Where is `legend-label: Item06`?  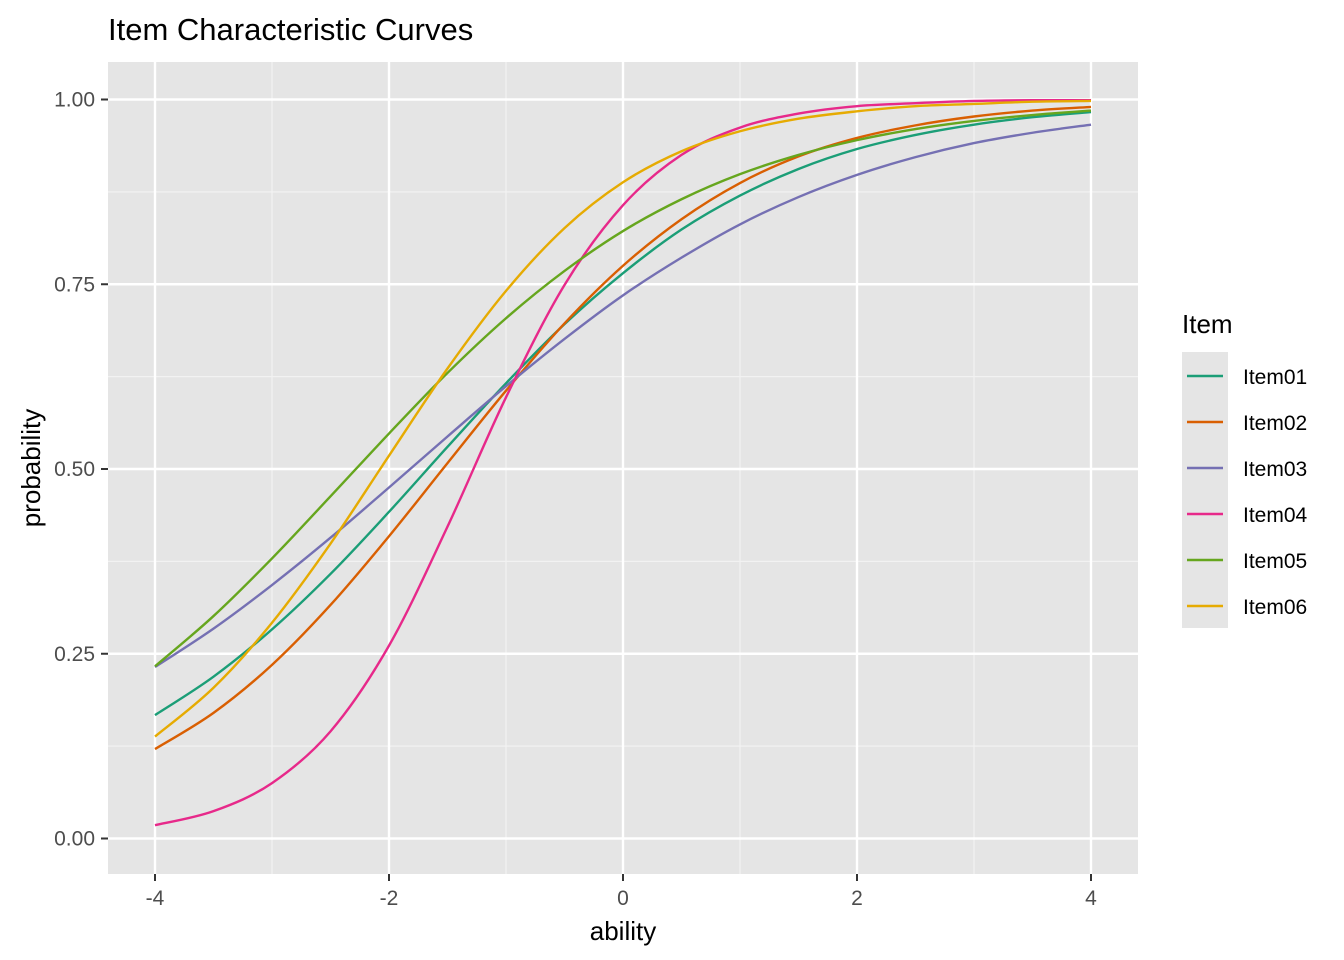 legend-label: Item06 is located at coordinates (1275, 607).